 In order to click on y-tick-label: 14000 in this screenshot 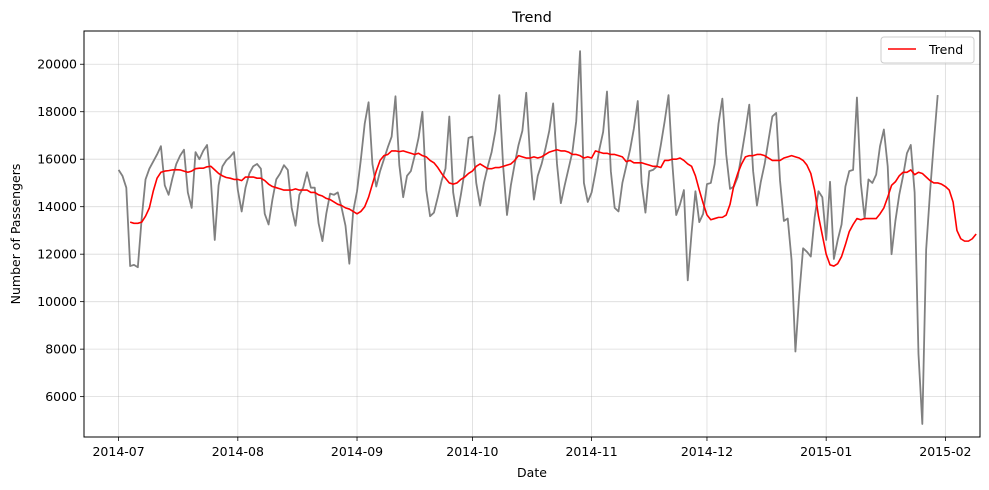, I will do `click(57, 206)`.